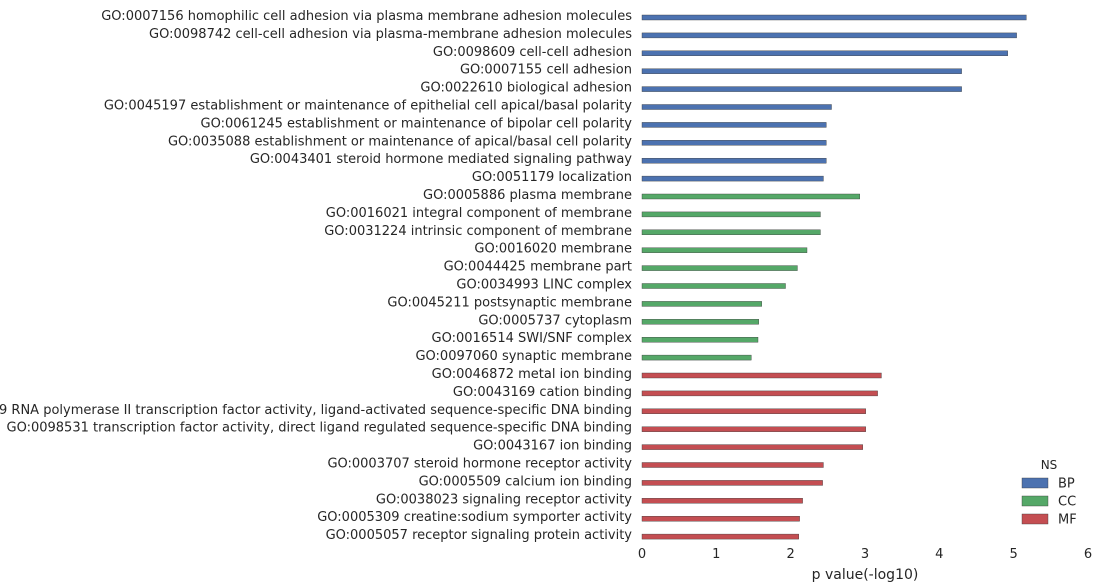  What do you see at coordinates (523, 356) in the screenshot?
I see `category-label: GO:0097060 synaptic membrane` at bounding box center [523, 356].